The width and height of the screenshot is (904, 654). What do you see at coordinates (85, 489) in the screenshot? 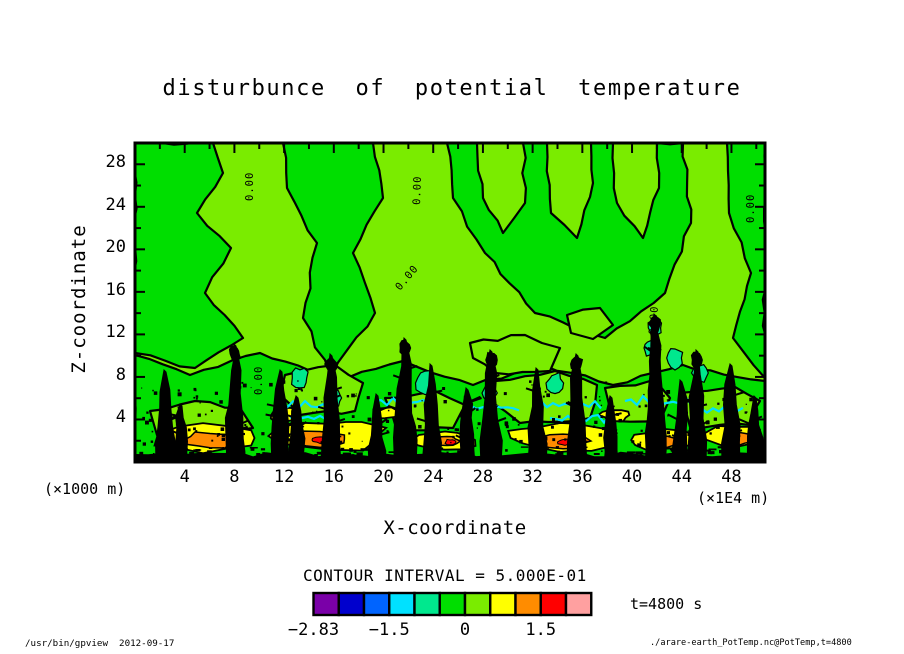
I see `z-axis-unit: (×1000 m)` at bounding box center [85, 489].